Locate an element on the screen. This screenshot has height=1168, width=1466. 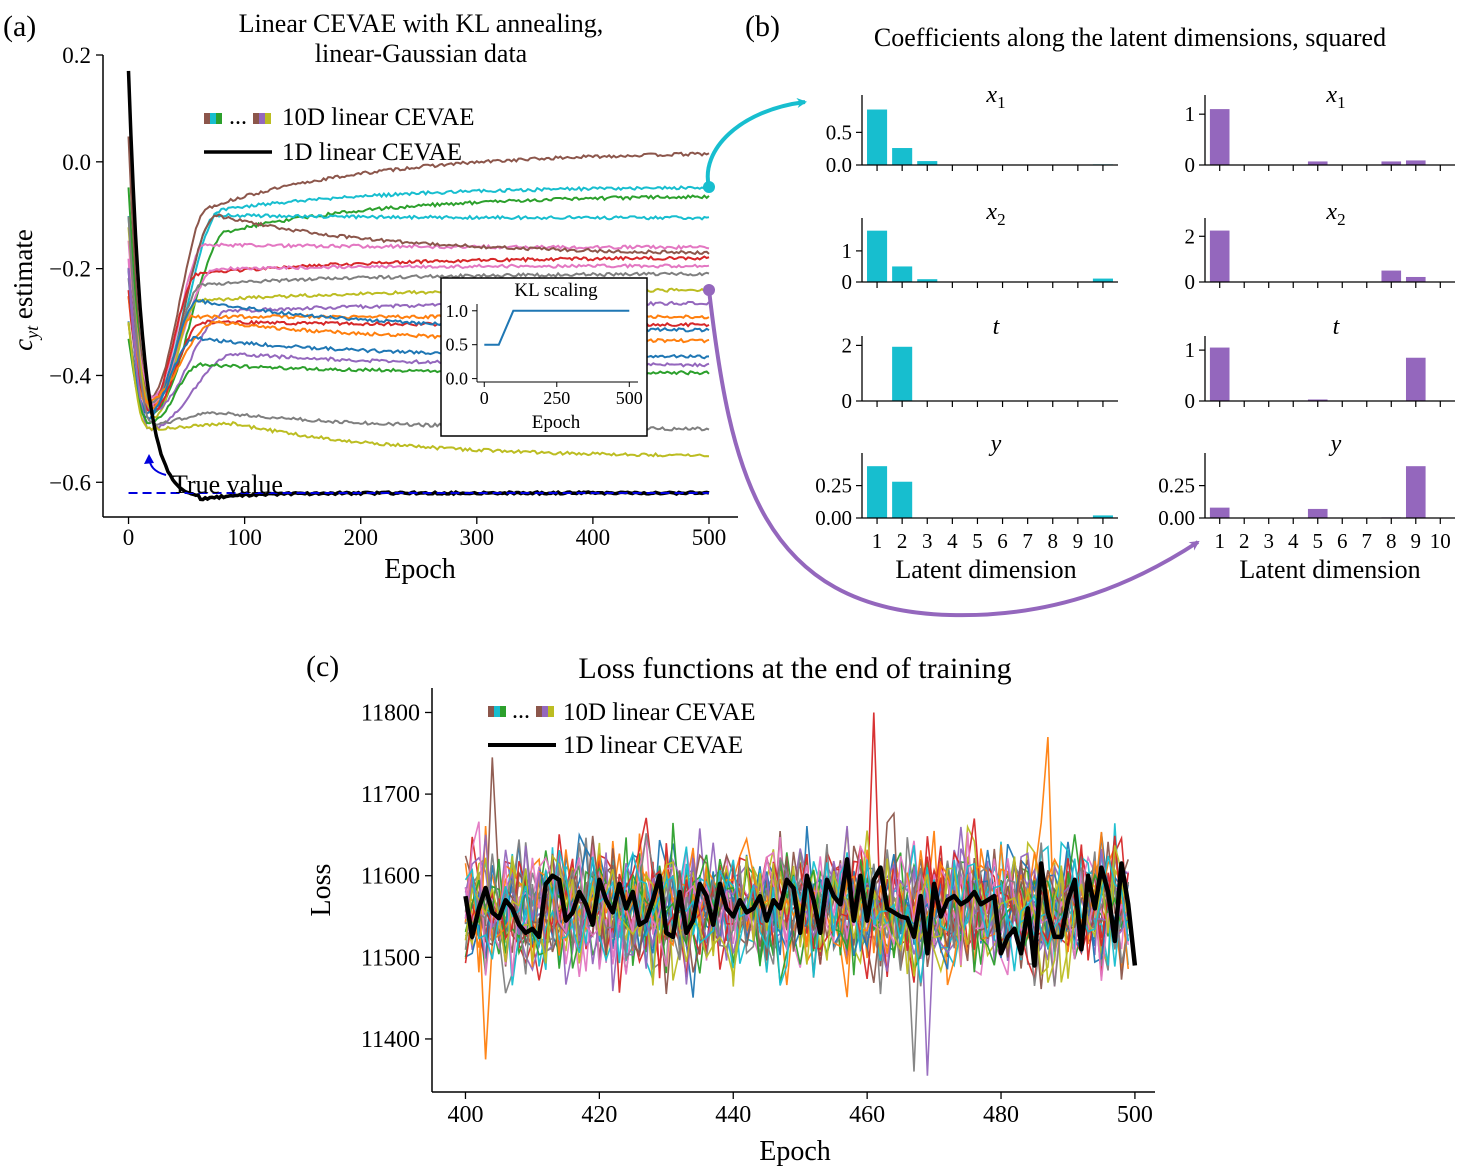
b-row-title: x1 is located at coordinates (1335, 97).